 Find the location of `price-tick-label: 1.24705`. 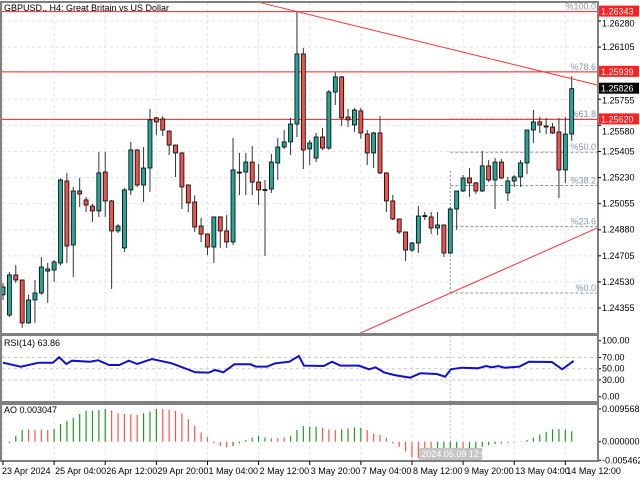

price-tick-label: 1.24705 is located at coordinates (618, 256).